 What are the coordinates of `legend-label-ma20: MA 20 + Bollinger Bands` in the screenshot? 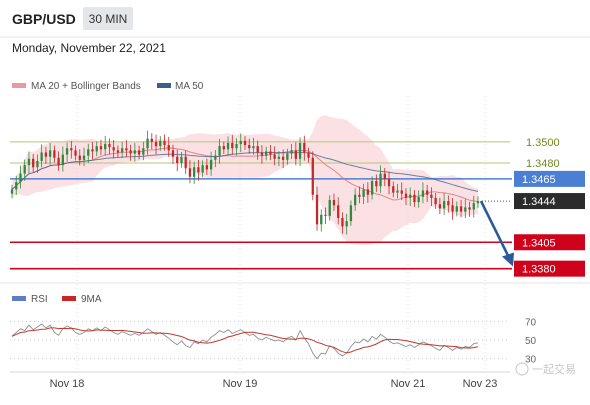 It's located at (86, 86).